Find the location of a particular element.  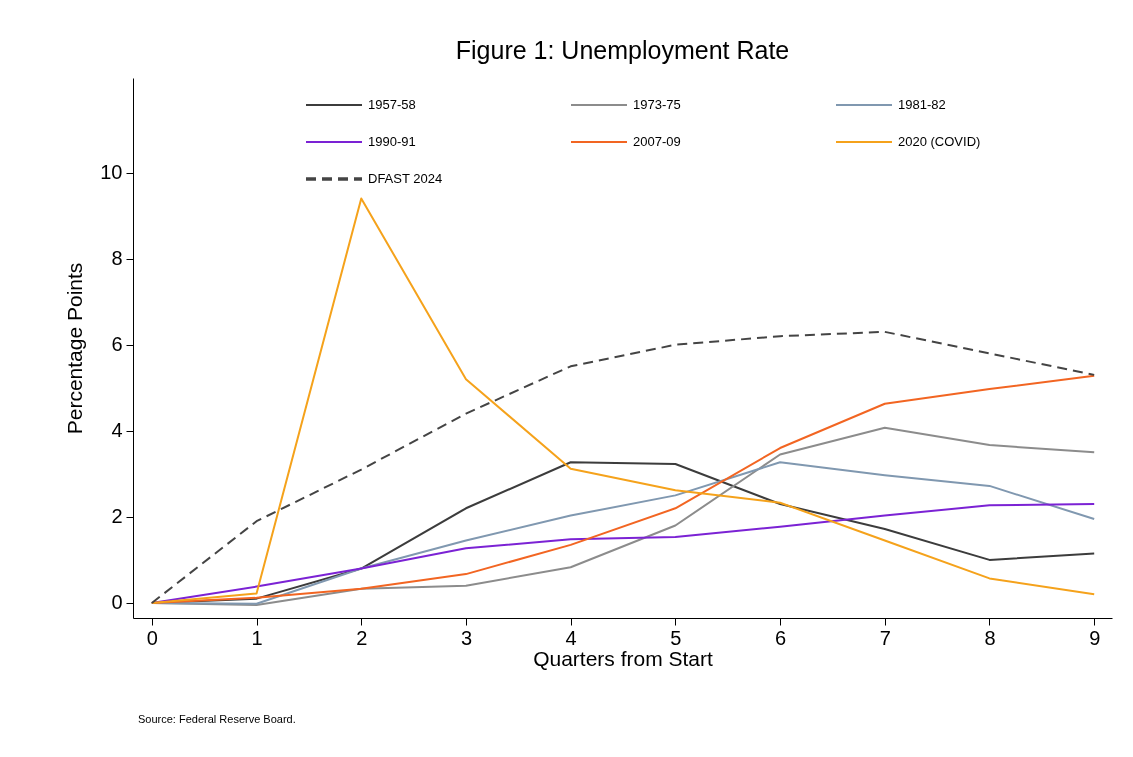

legend-label: DFAST 2024 is located at coordinates (405, 178).